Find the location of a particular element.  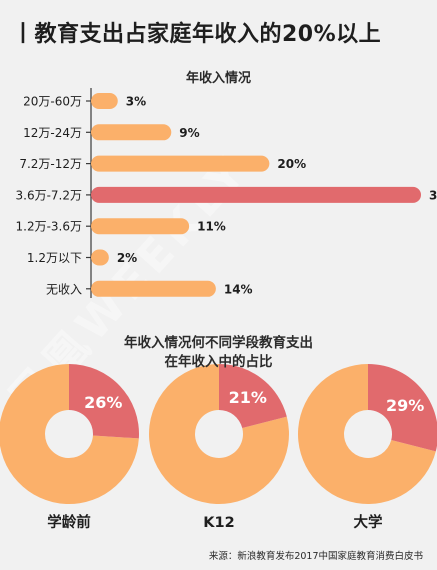

donut-category-label: K12 is located at coordinates (218, 523).